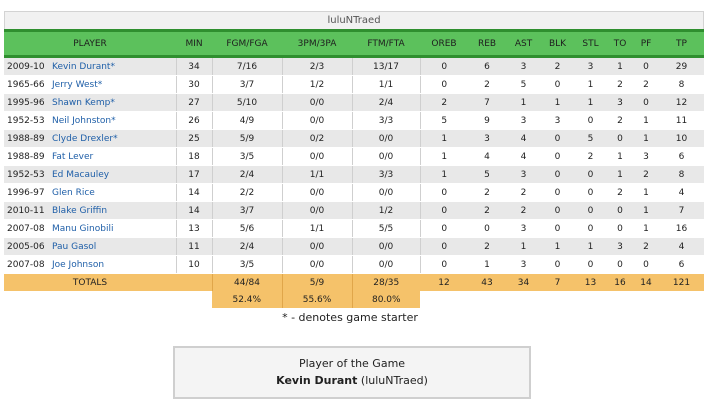  I want to click on cell-ft: 13/17, so click(386, 66).